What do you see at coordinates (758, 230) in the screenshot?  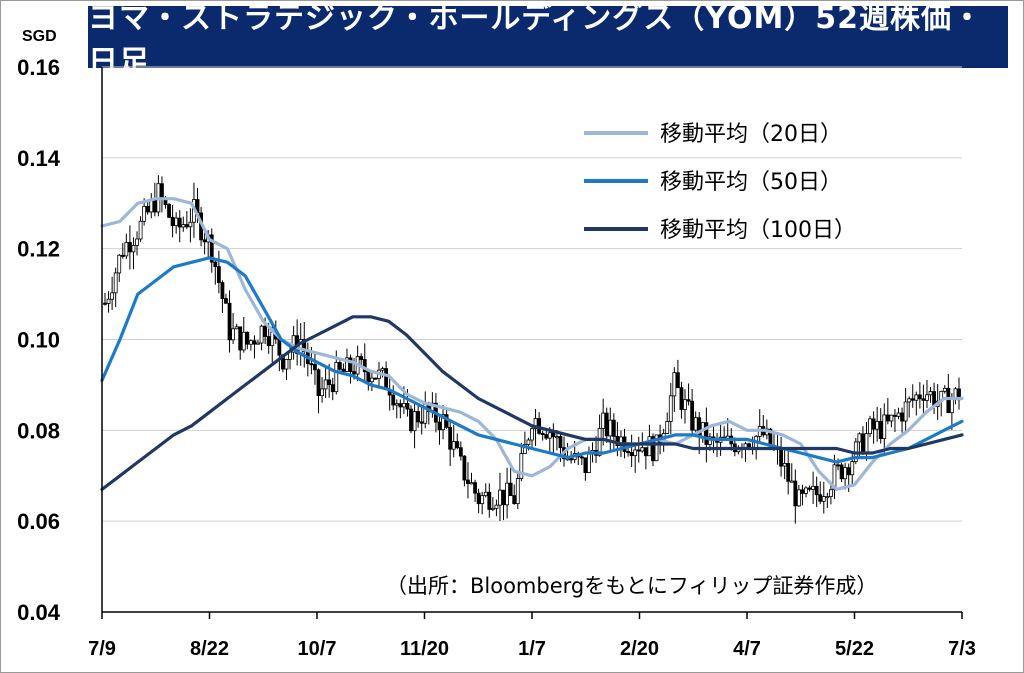 I see `legend-label-ma100: 移動平均（100日）` at bounding box center [758, 230].